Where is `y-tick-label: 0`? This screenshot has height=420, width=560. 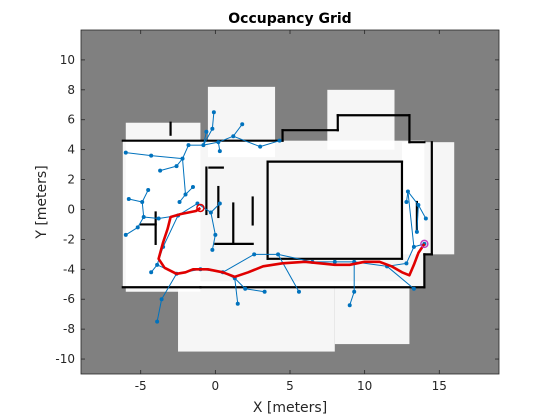 y-tick-label: 0 is located at coordinates (71, 209).